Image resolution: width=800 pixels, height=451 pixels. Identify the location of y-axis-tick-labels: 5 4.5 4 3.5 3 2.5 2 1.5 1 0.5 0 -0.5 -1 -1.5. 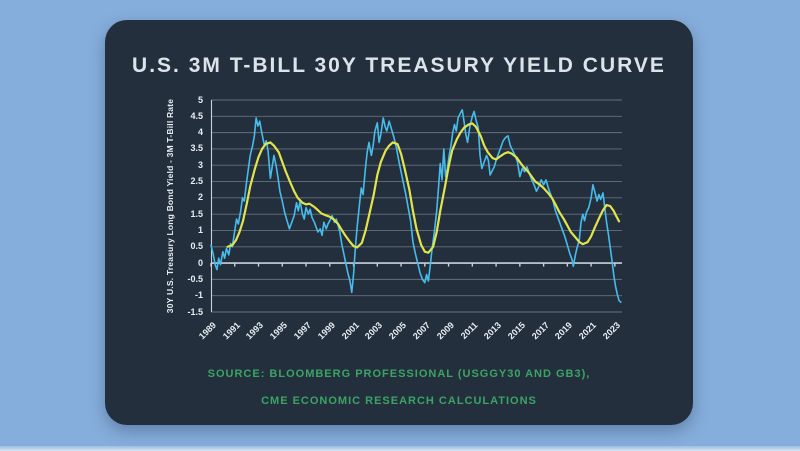
(187, 206).